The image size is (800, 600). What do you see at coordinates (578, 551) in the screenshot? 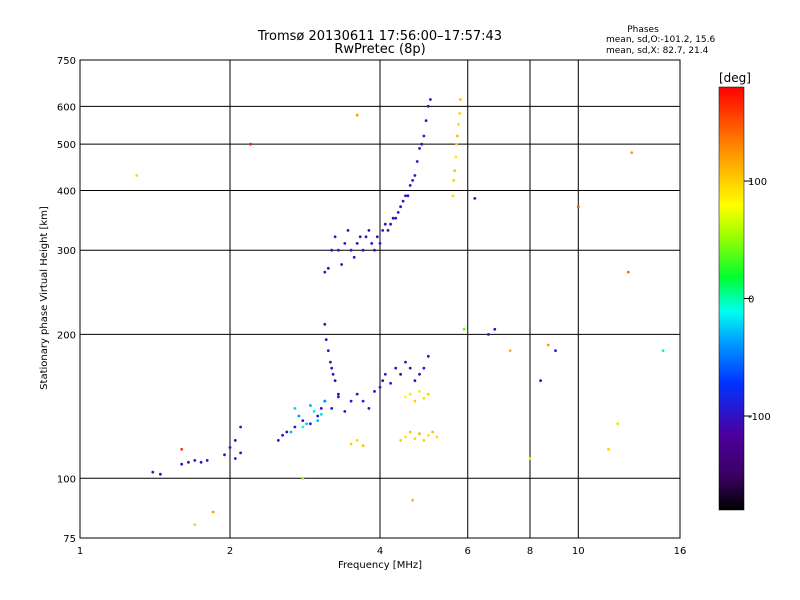
I see `x-tick-label: 10` at bounding box center [578, 551].